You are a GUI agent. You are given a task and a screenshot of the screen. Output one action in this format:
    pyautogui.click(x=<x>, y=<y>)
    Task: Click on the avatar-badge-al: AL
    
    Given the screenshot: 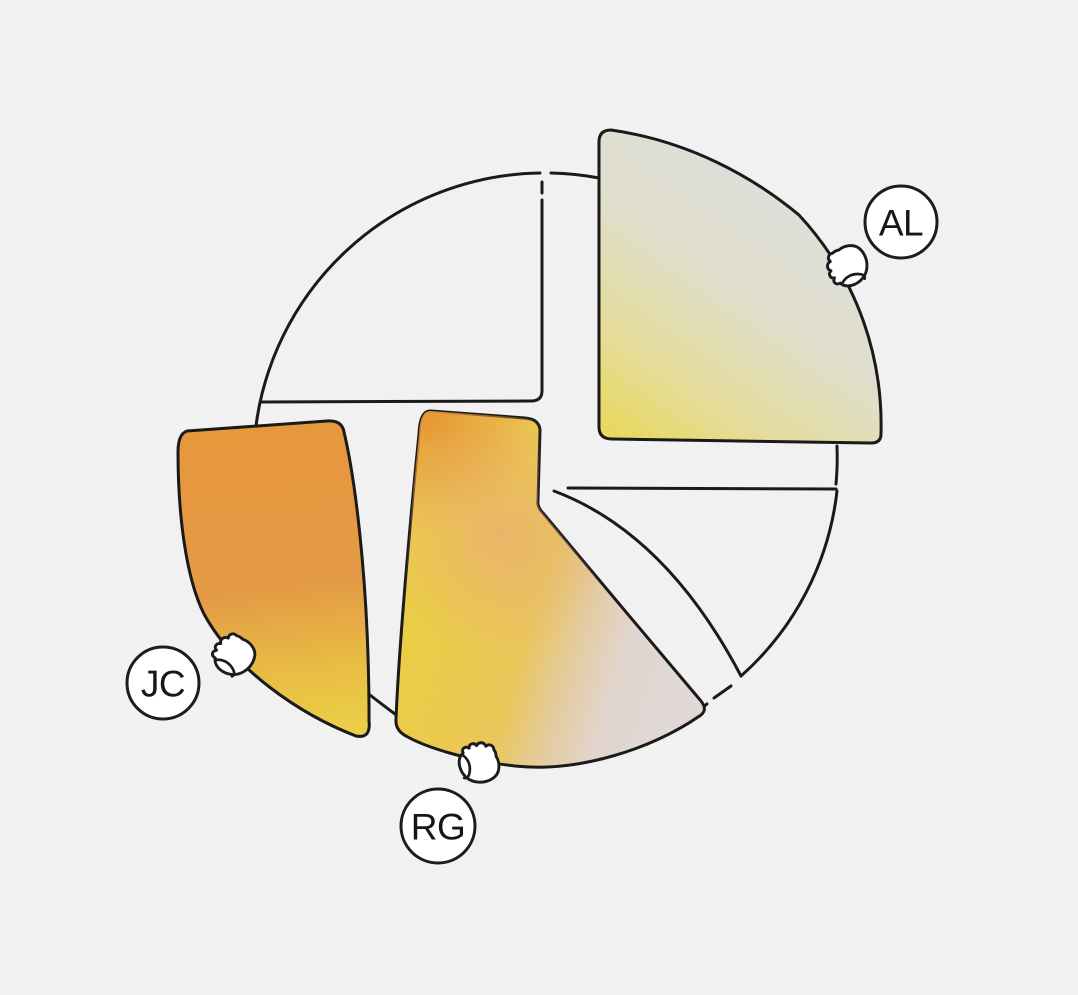 What is the action you would take?
    pyautogui.click(x=901, y=222)
    